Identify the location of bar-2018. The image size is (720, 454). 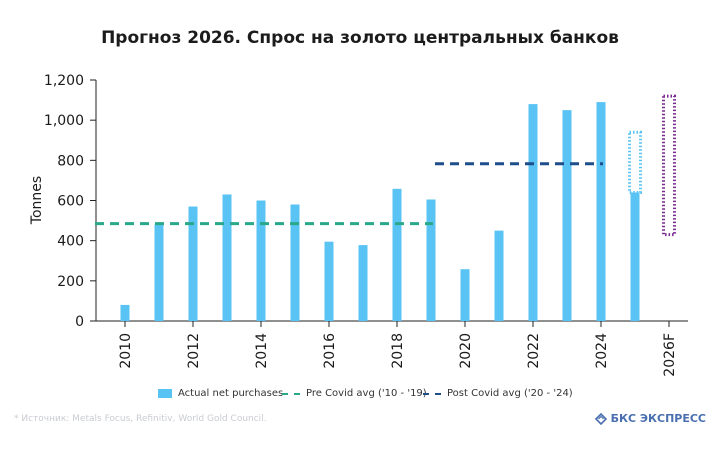
(397, 254).